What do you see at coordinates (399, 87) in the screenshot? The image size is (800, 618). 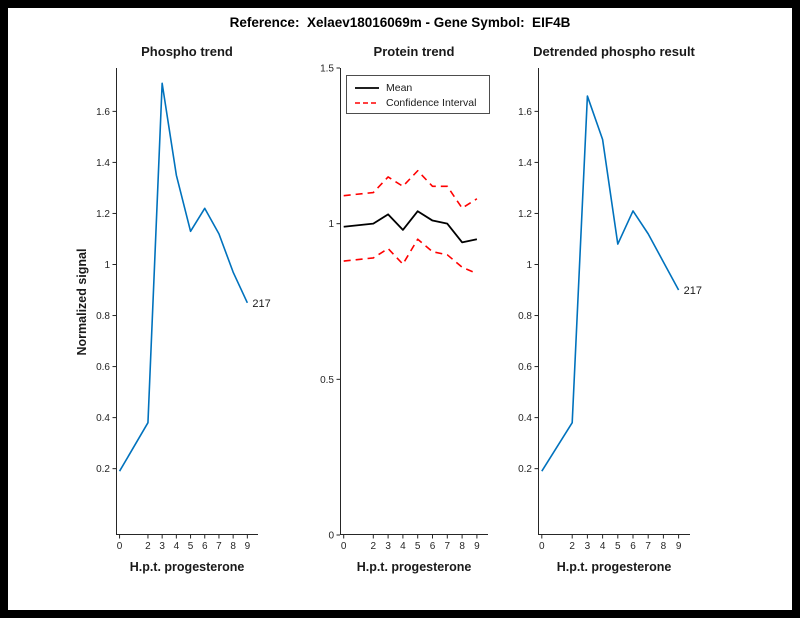 I see `legend-label-mean: Mean` at bounding box center [399, 87].